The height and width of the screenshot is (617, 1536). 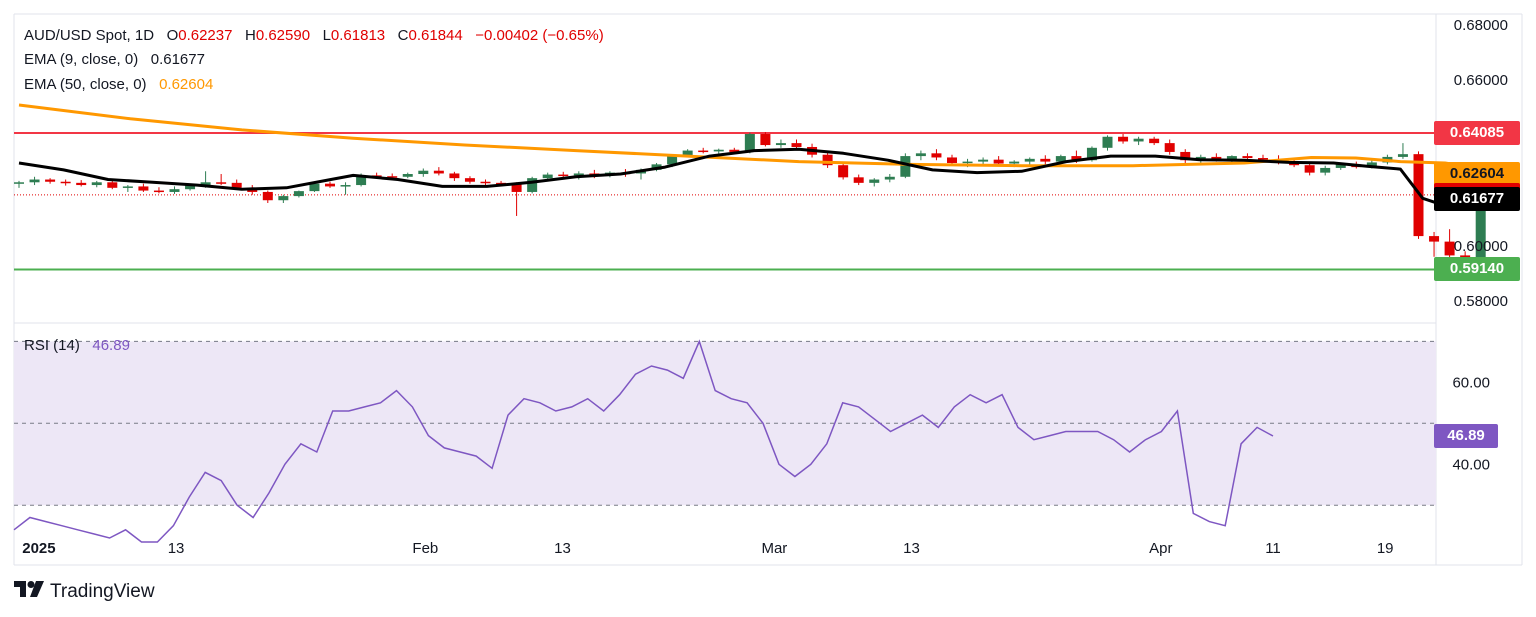 What do you see at coordinates (765, 177) in the screenshot?
I see `ema9-line` at bounding box center [765, 177].